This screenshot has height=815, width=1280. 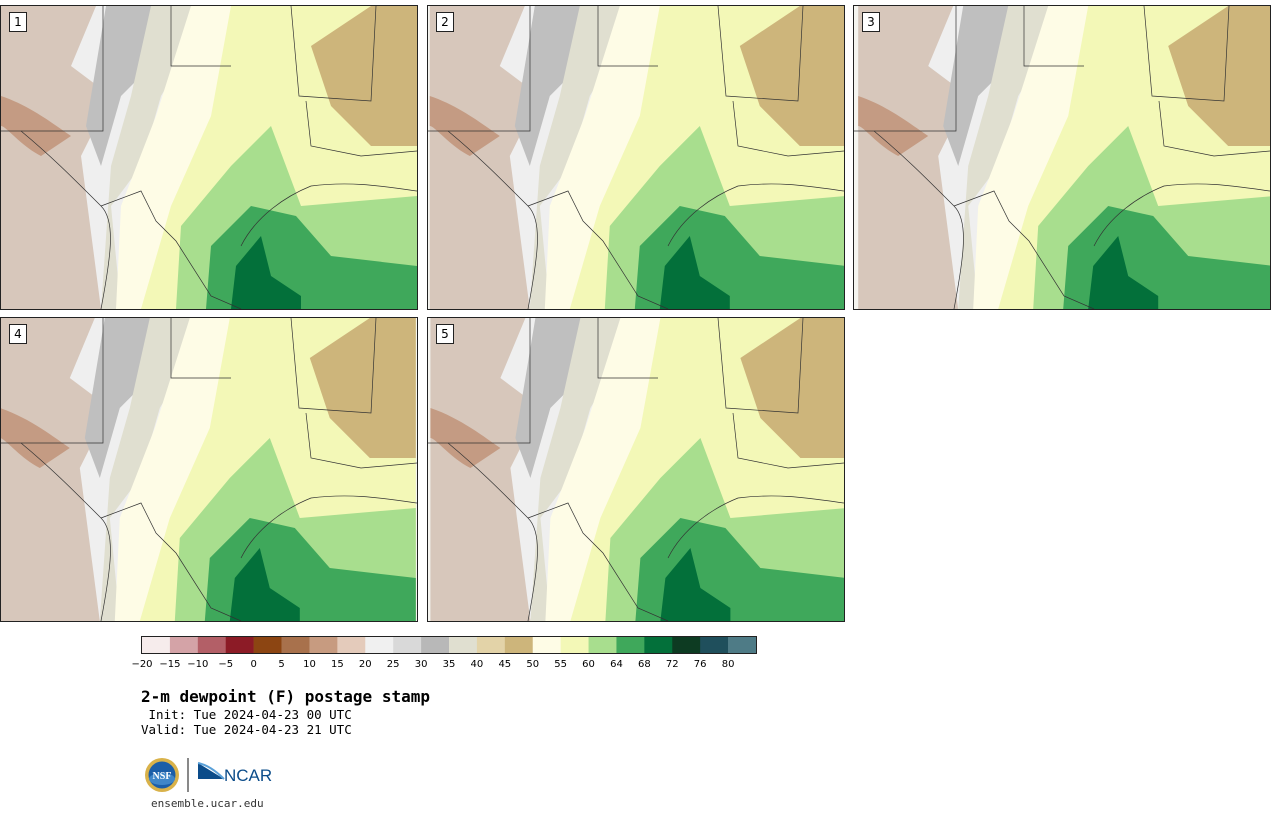 What do you see at coordinates (246, 729) in the screenshot?
I see `valid-time: Valid: Tue 2024-04-23 21 UTC` at bounding box center [246, 729].